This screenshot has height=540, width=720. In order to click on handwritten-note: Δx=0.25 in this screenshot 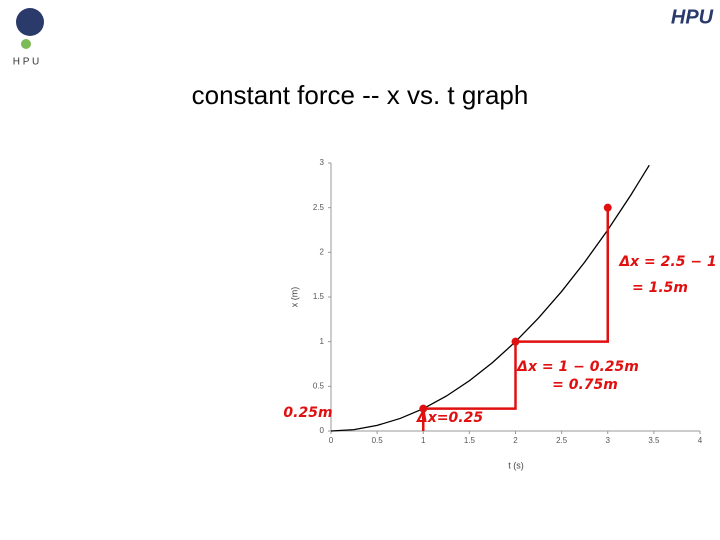, I will do `click(449, 418)`.